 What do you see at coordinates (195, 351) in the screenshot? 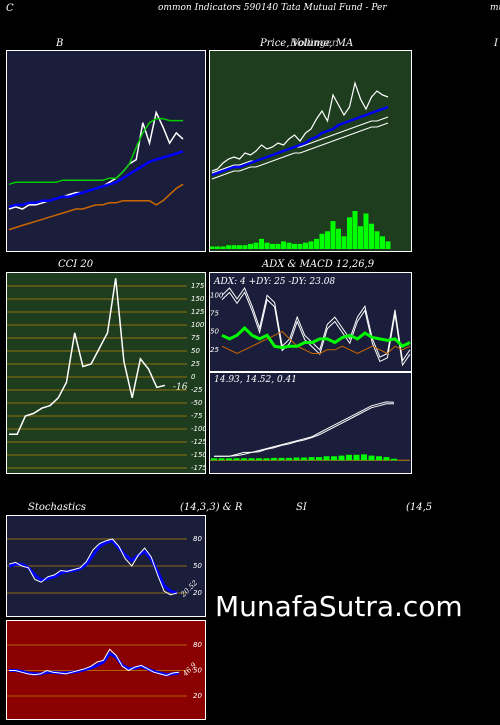
I see `cci-tick-label: 50` at bounding box center [195, 351].